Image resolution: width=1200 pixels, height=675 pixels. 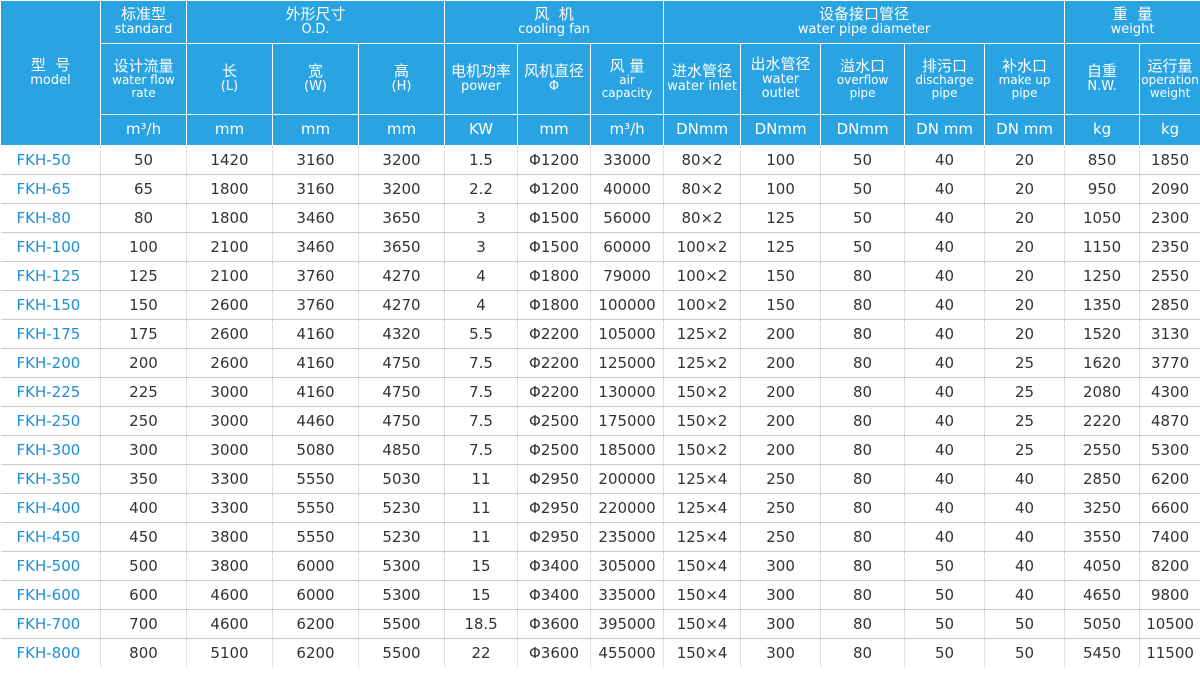 I want to click on value-cell: 1050, so click(x=1102, y=218).